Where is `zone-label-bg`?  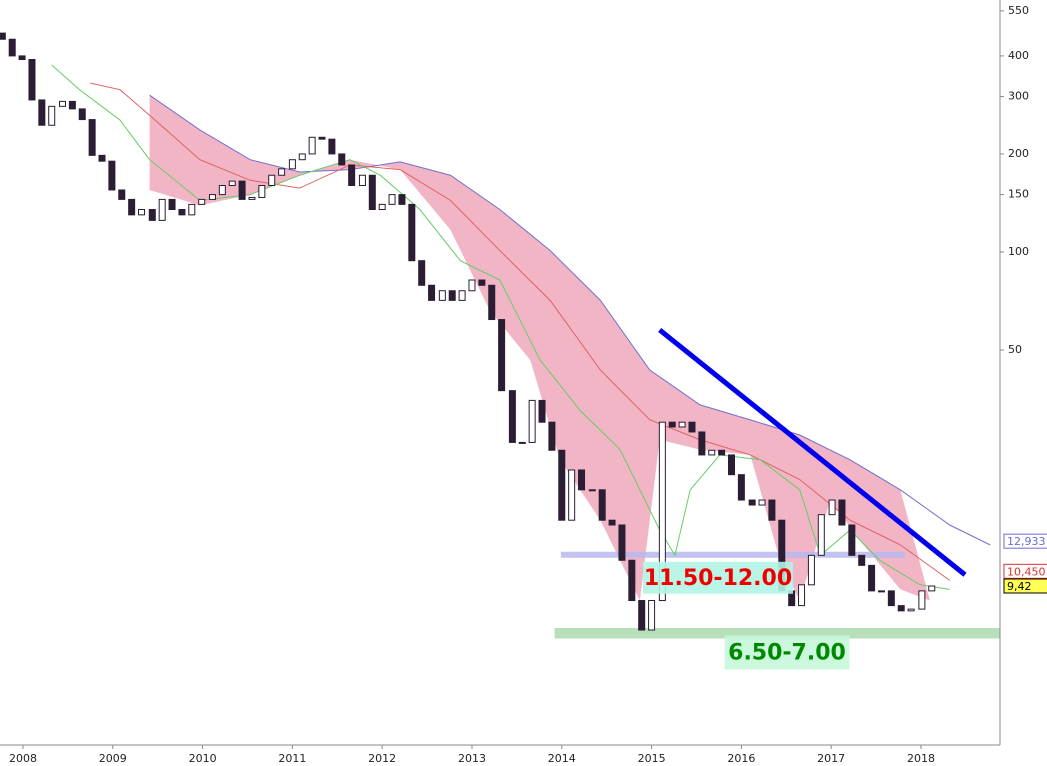
zone-label-bg is located at coordinates (787, 652).